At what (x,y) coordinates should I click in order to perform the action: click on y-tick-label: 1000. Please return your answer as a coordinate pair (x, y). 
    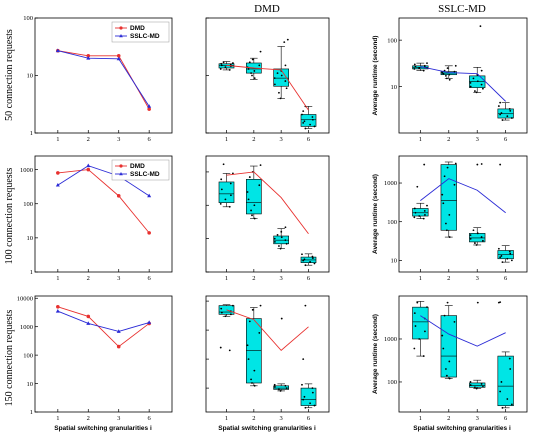
    Looking at the image, I should click on (26, 170).